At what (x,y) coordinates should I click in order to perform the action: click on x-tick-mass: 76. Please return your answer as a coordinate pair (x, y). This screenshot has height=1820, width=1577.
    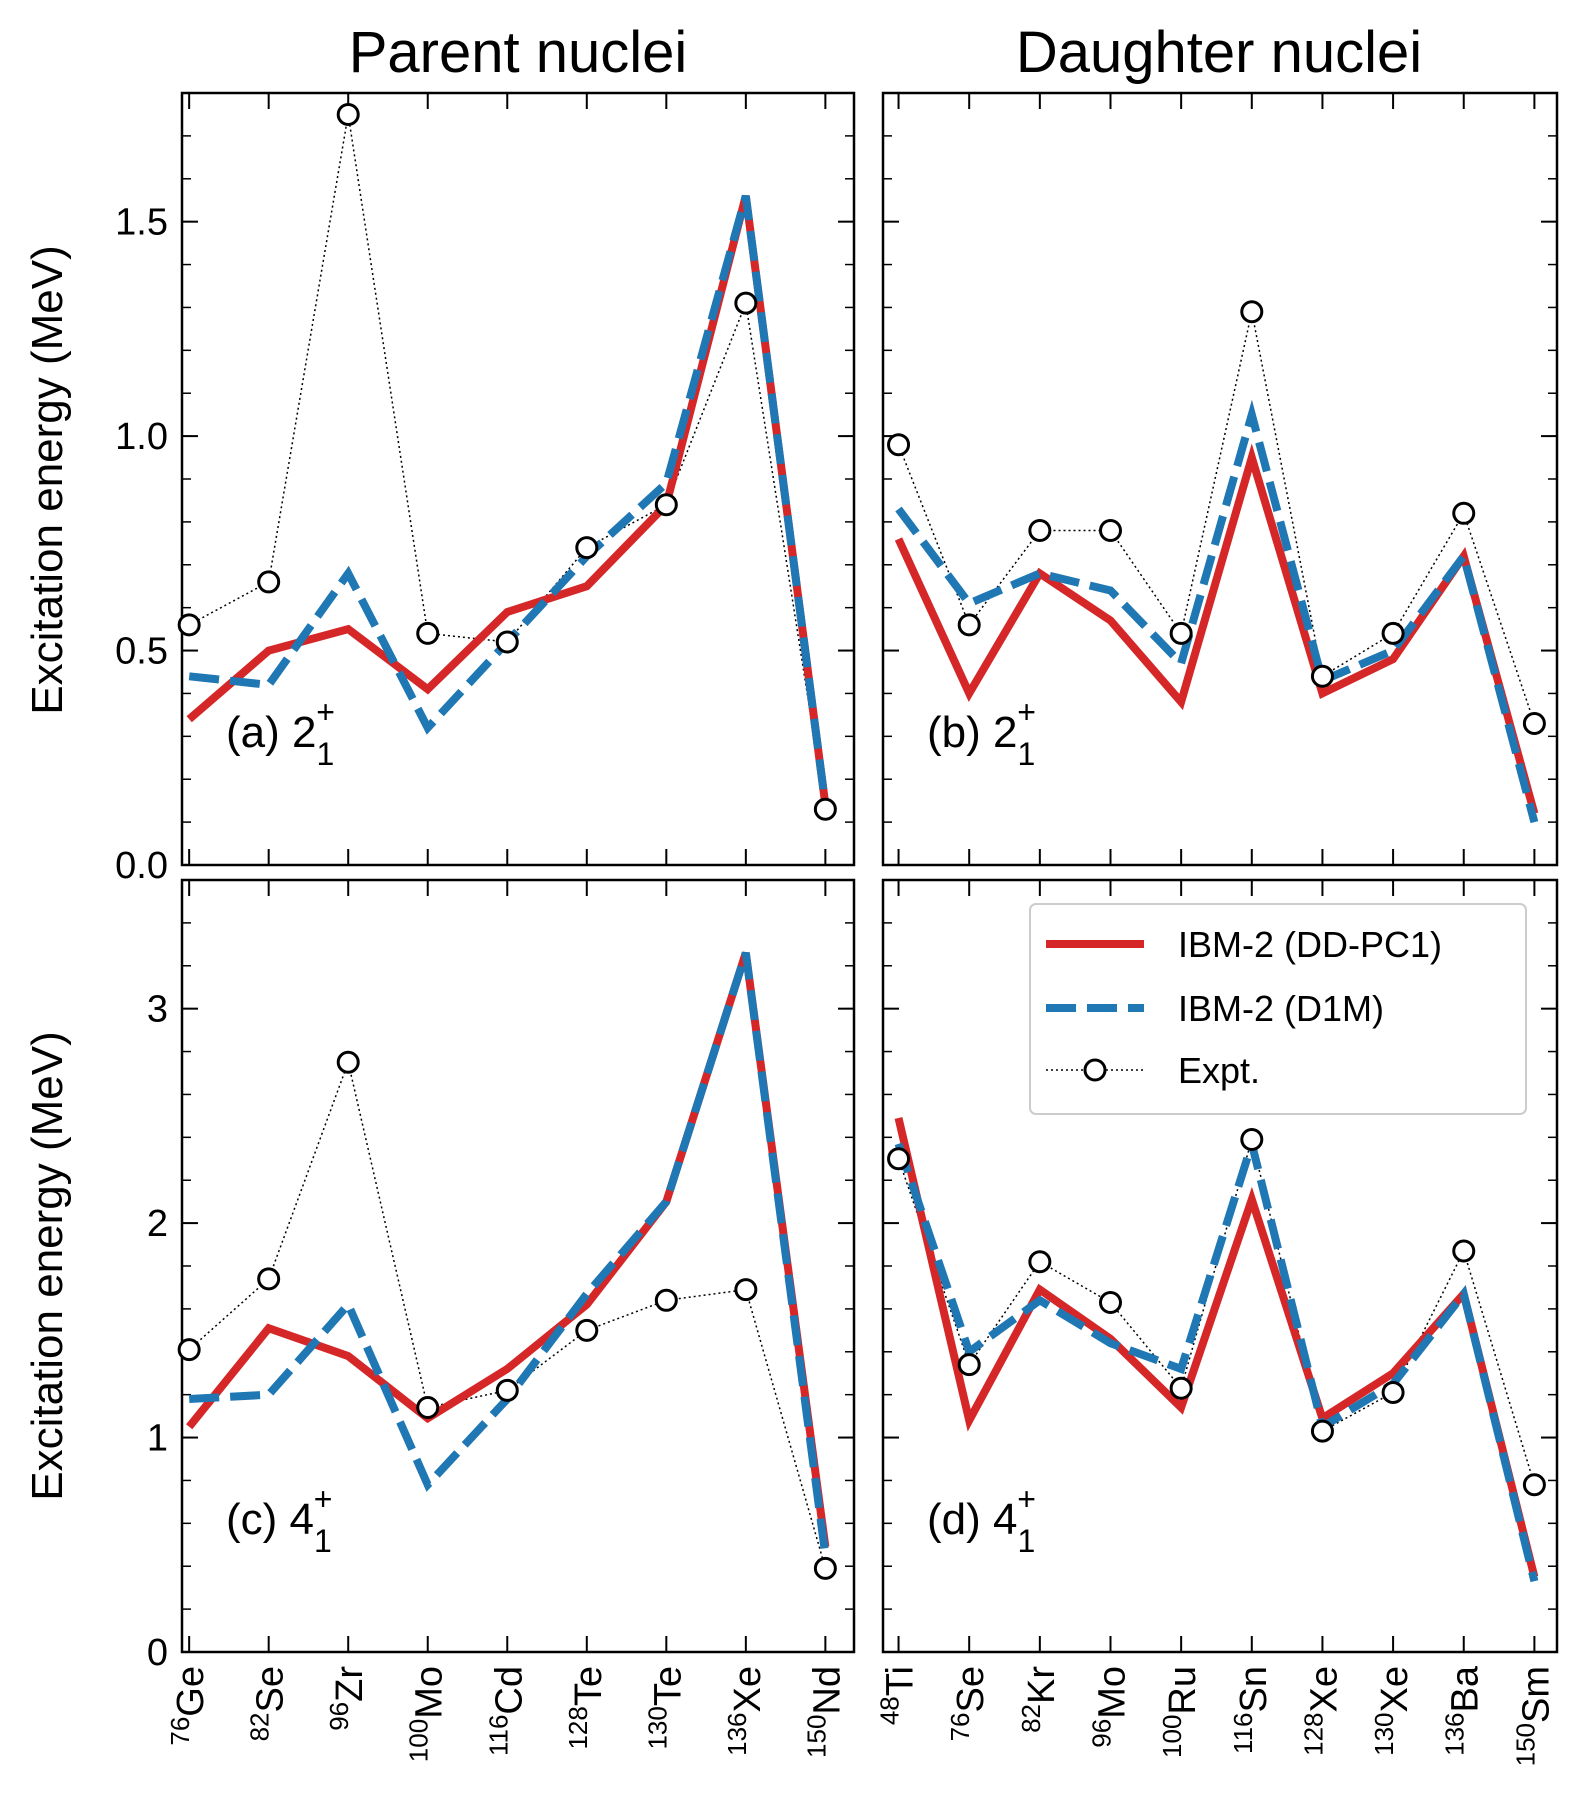
    Looking at the image, I should click on (180, 1731).